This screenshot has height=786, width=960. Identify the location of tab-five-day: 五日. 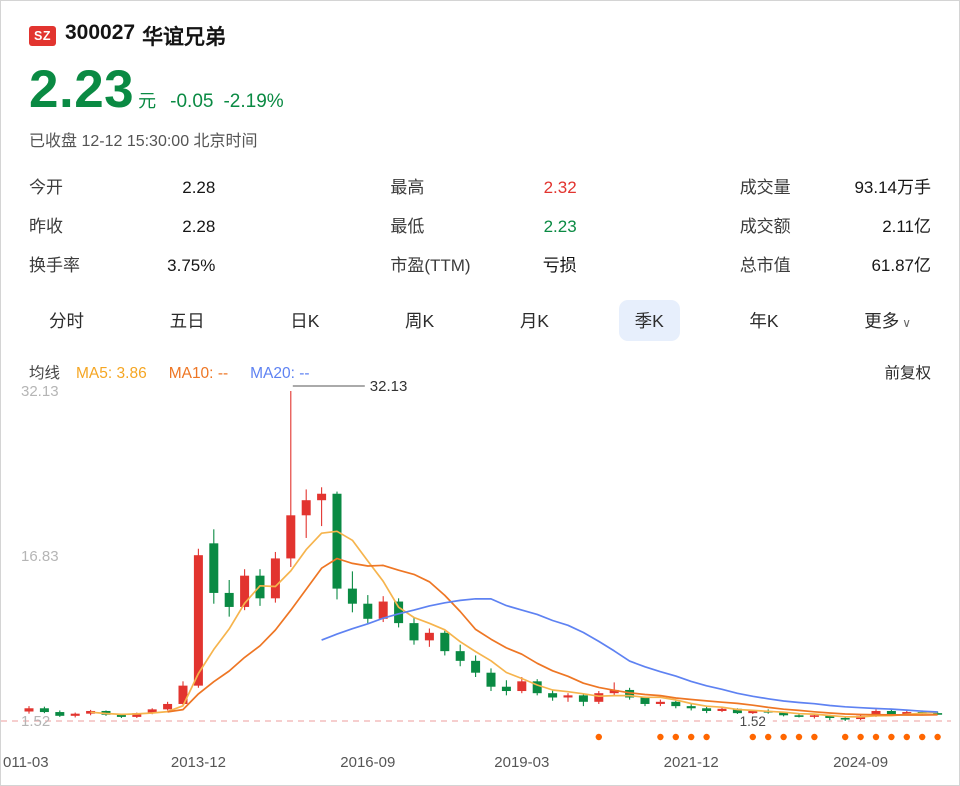
(187, 321).